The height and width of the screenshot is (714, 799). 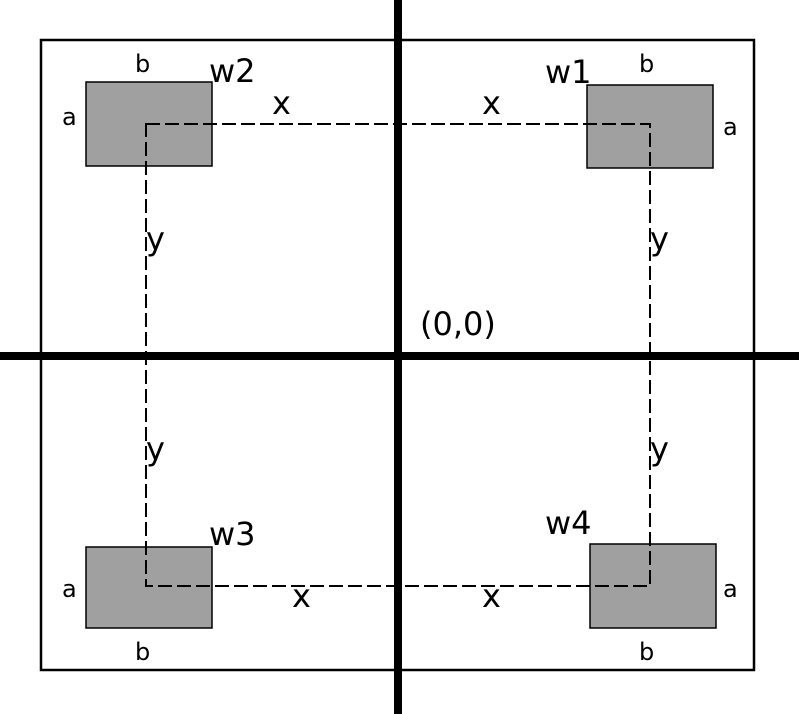 What do you see at coordinates (69, 589) in the screenshot?
I see `w3-side-label: a` at bounding box center [69, 589].